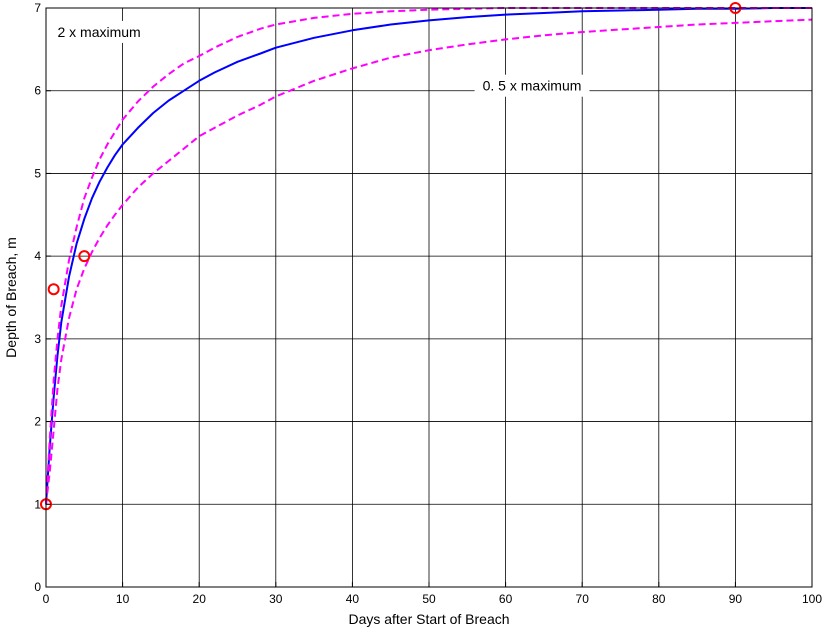  What do you see at coordinates (583, 599) in the screenshot?
I see `x-tick-label: 70` at bounding box center [583, 599].